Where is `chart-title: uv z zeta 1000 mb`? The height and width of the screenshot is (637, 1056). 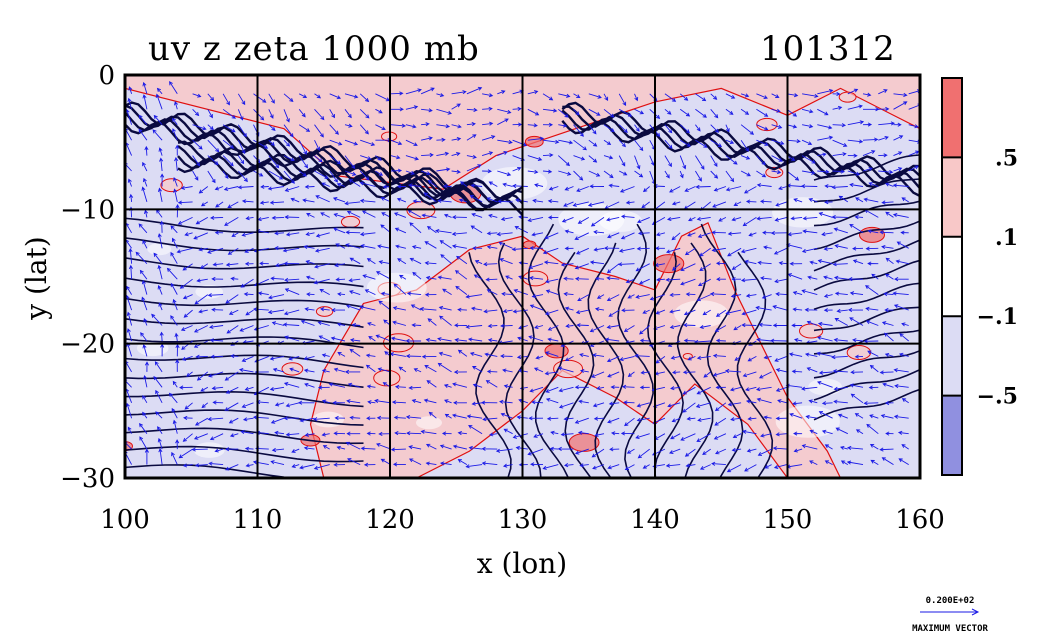 chart-title: uv z zeta 1000 mb is located at coordinates (314, 49).